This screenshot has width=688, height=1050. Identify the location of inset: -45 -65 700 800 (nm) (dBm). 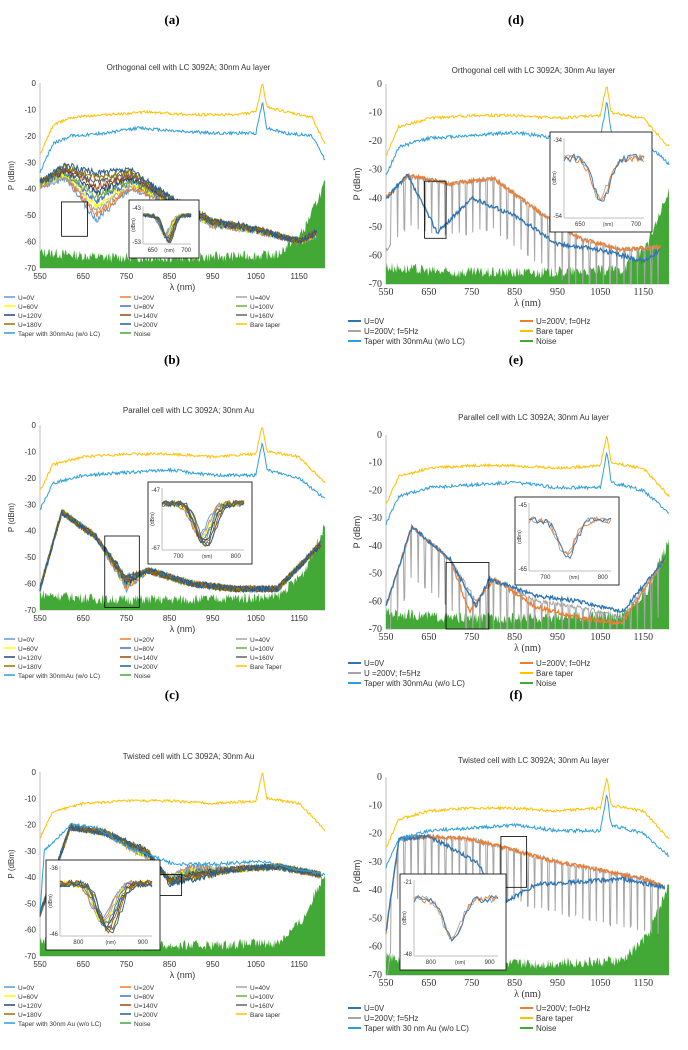
(567, 541).